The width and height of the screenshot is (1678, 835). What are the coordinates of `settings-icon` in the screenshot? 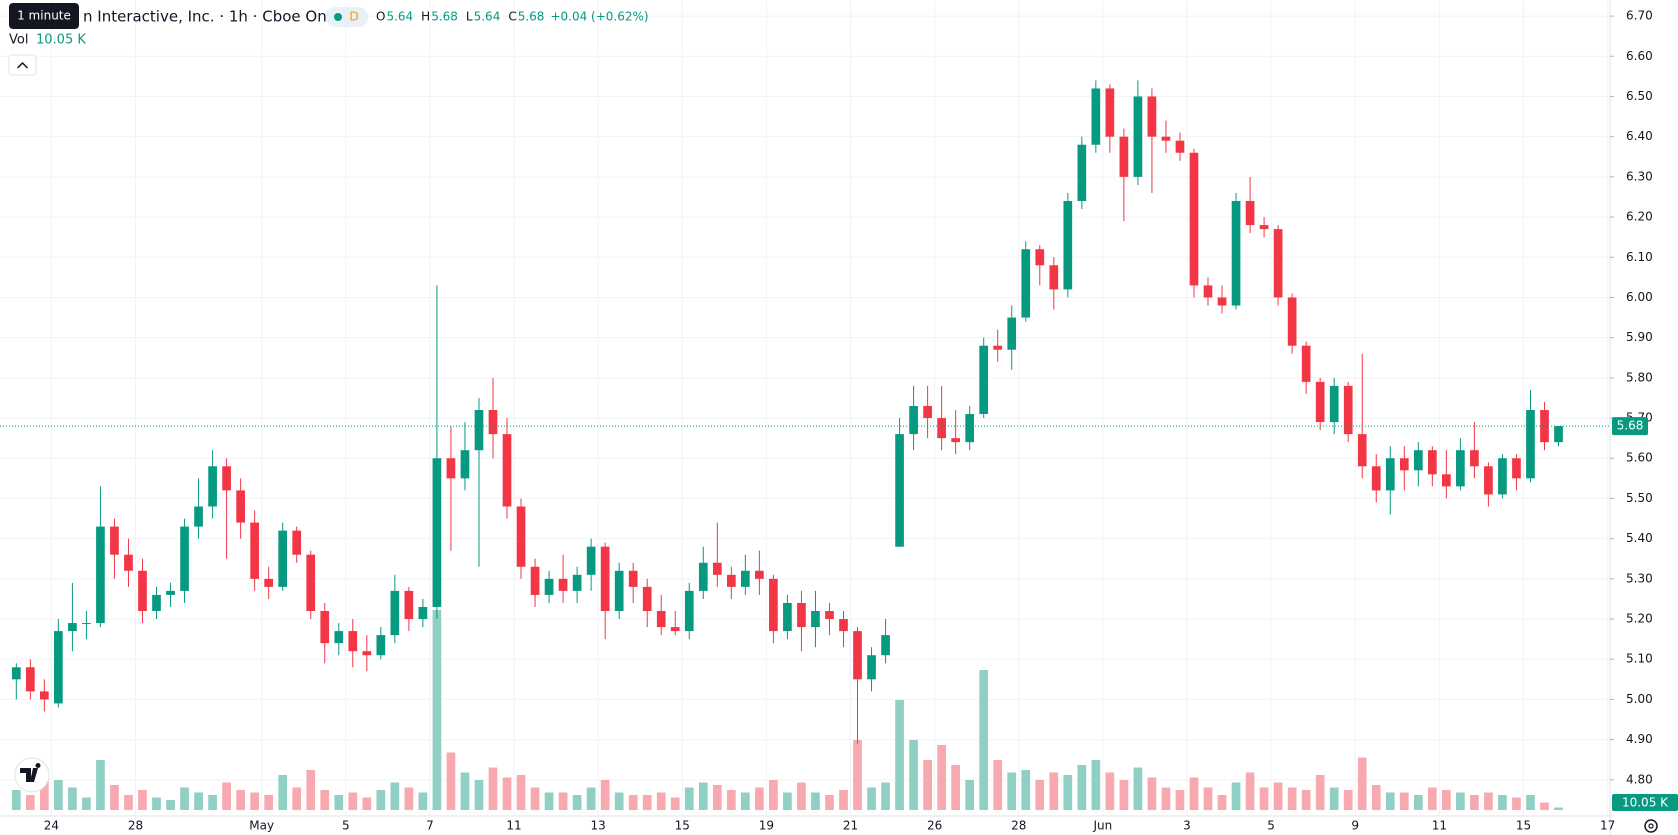 It's located at (1651, 826).